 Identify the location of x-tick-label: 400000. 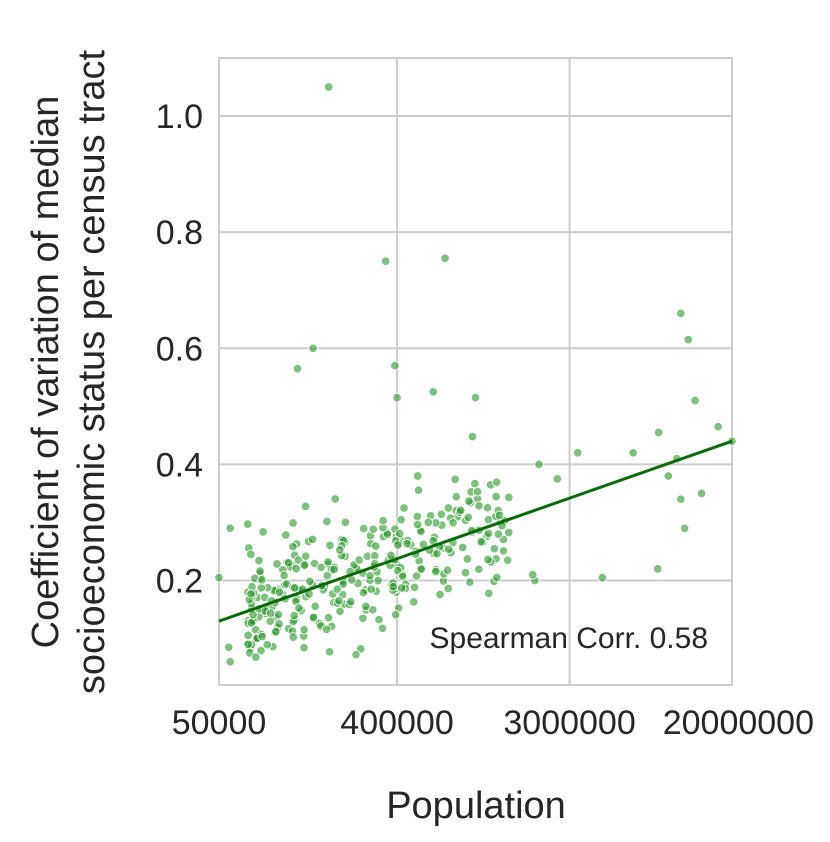
(396, 723).